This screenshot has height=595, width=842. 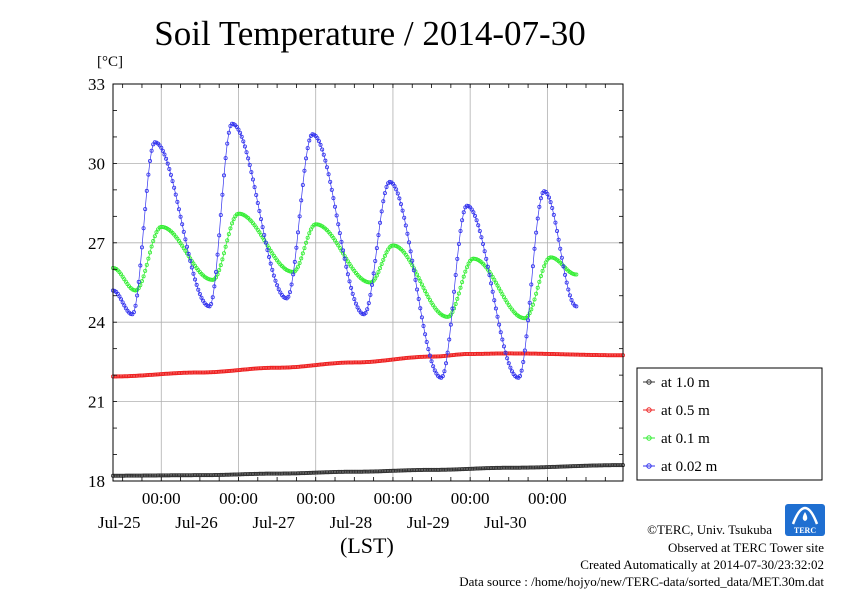 What do you see at coordinates (351, 522) in the screenshot?
I see `x-date-label: Jul-28` at bounding box center [351, 522].